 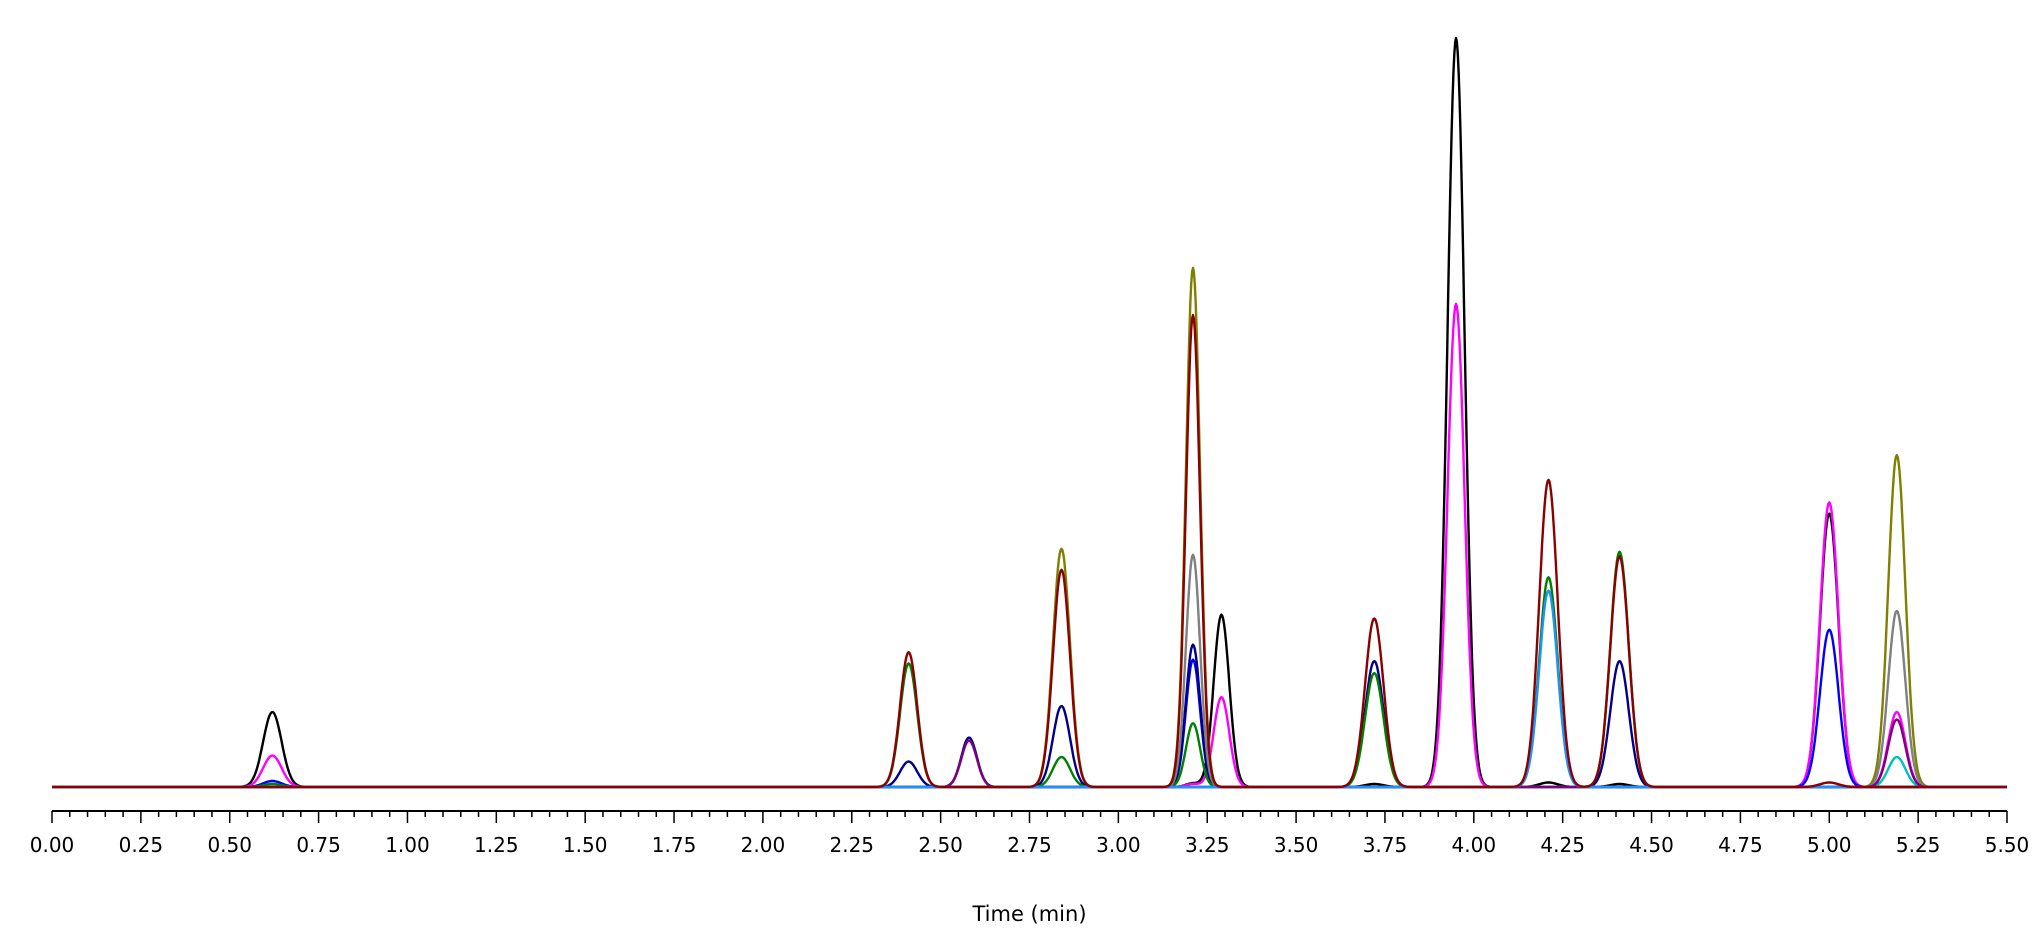 What do you see at coordinates (52, 845) in the screenshot?
I see `x-tick-label: 0.00` at bounding box center [52, 845].